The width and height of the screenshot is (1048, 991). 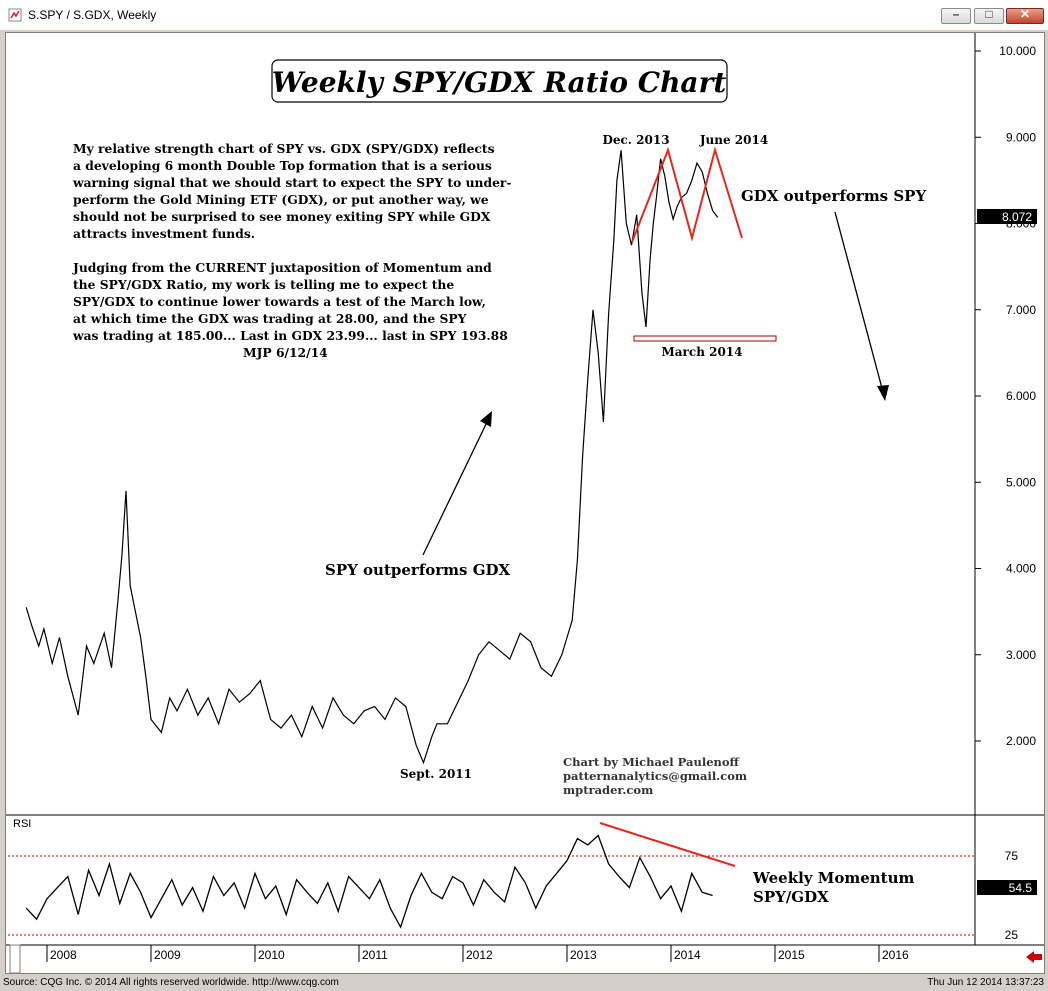 I want to click on close-button: ✕, so click(x=1025, y=15).